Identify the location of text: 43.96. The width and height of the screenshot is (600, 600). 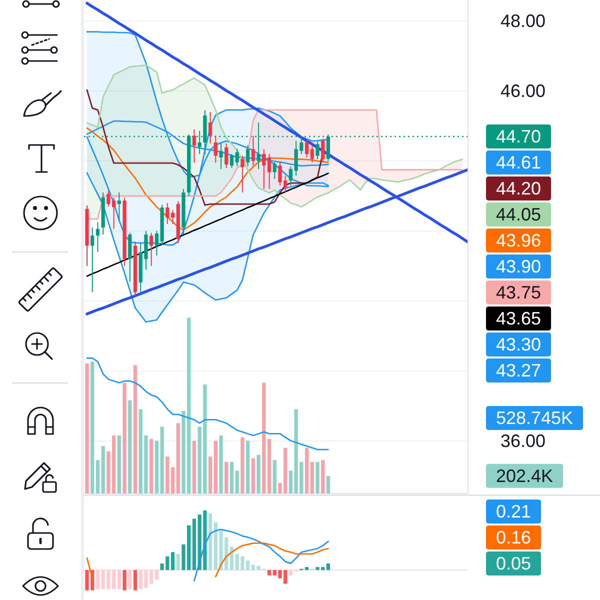
(519, 240).